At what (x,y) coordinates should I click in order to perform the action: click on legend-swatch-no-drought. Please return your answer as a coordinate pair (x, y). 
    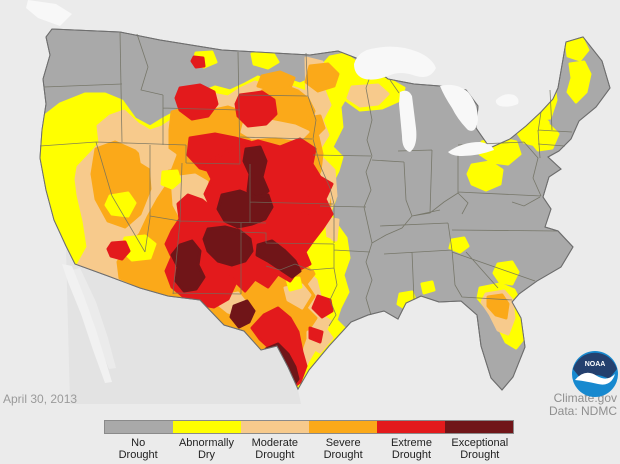
    Looking at the image, I should click on (139, 427).